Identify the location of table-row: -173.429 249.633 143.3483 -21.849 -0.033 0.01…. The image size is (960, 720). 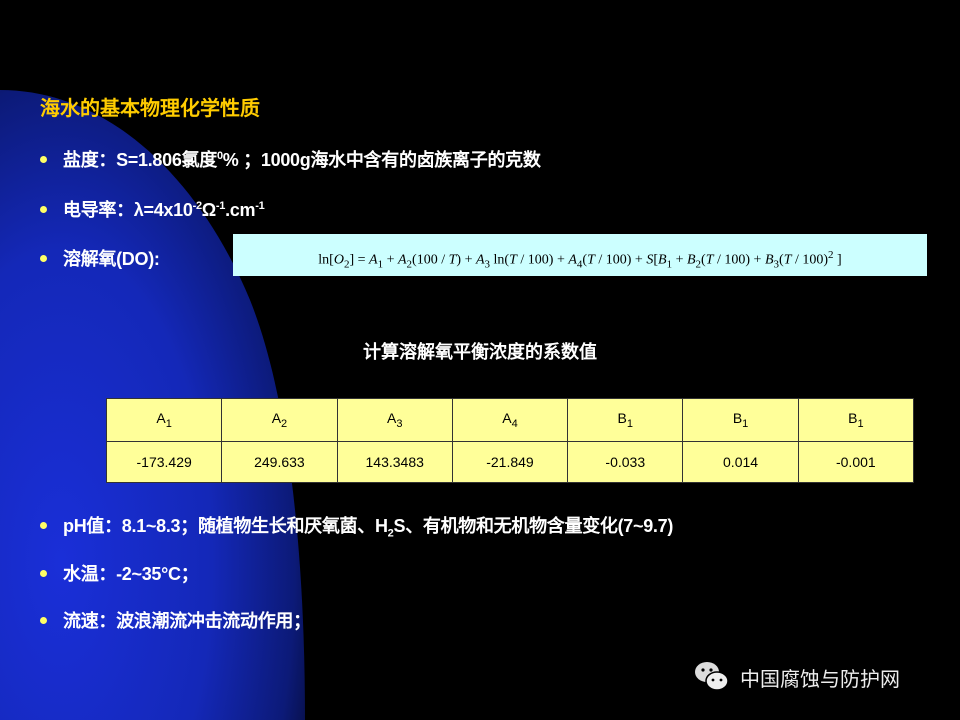
(510, 462).